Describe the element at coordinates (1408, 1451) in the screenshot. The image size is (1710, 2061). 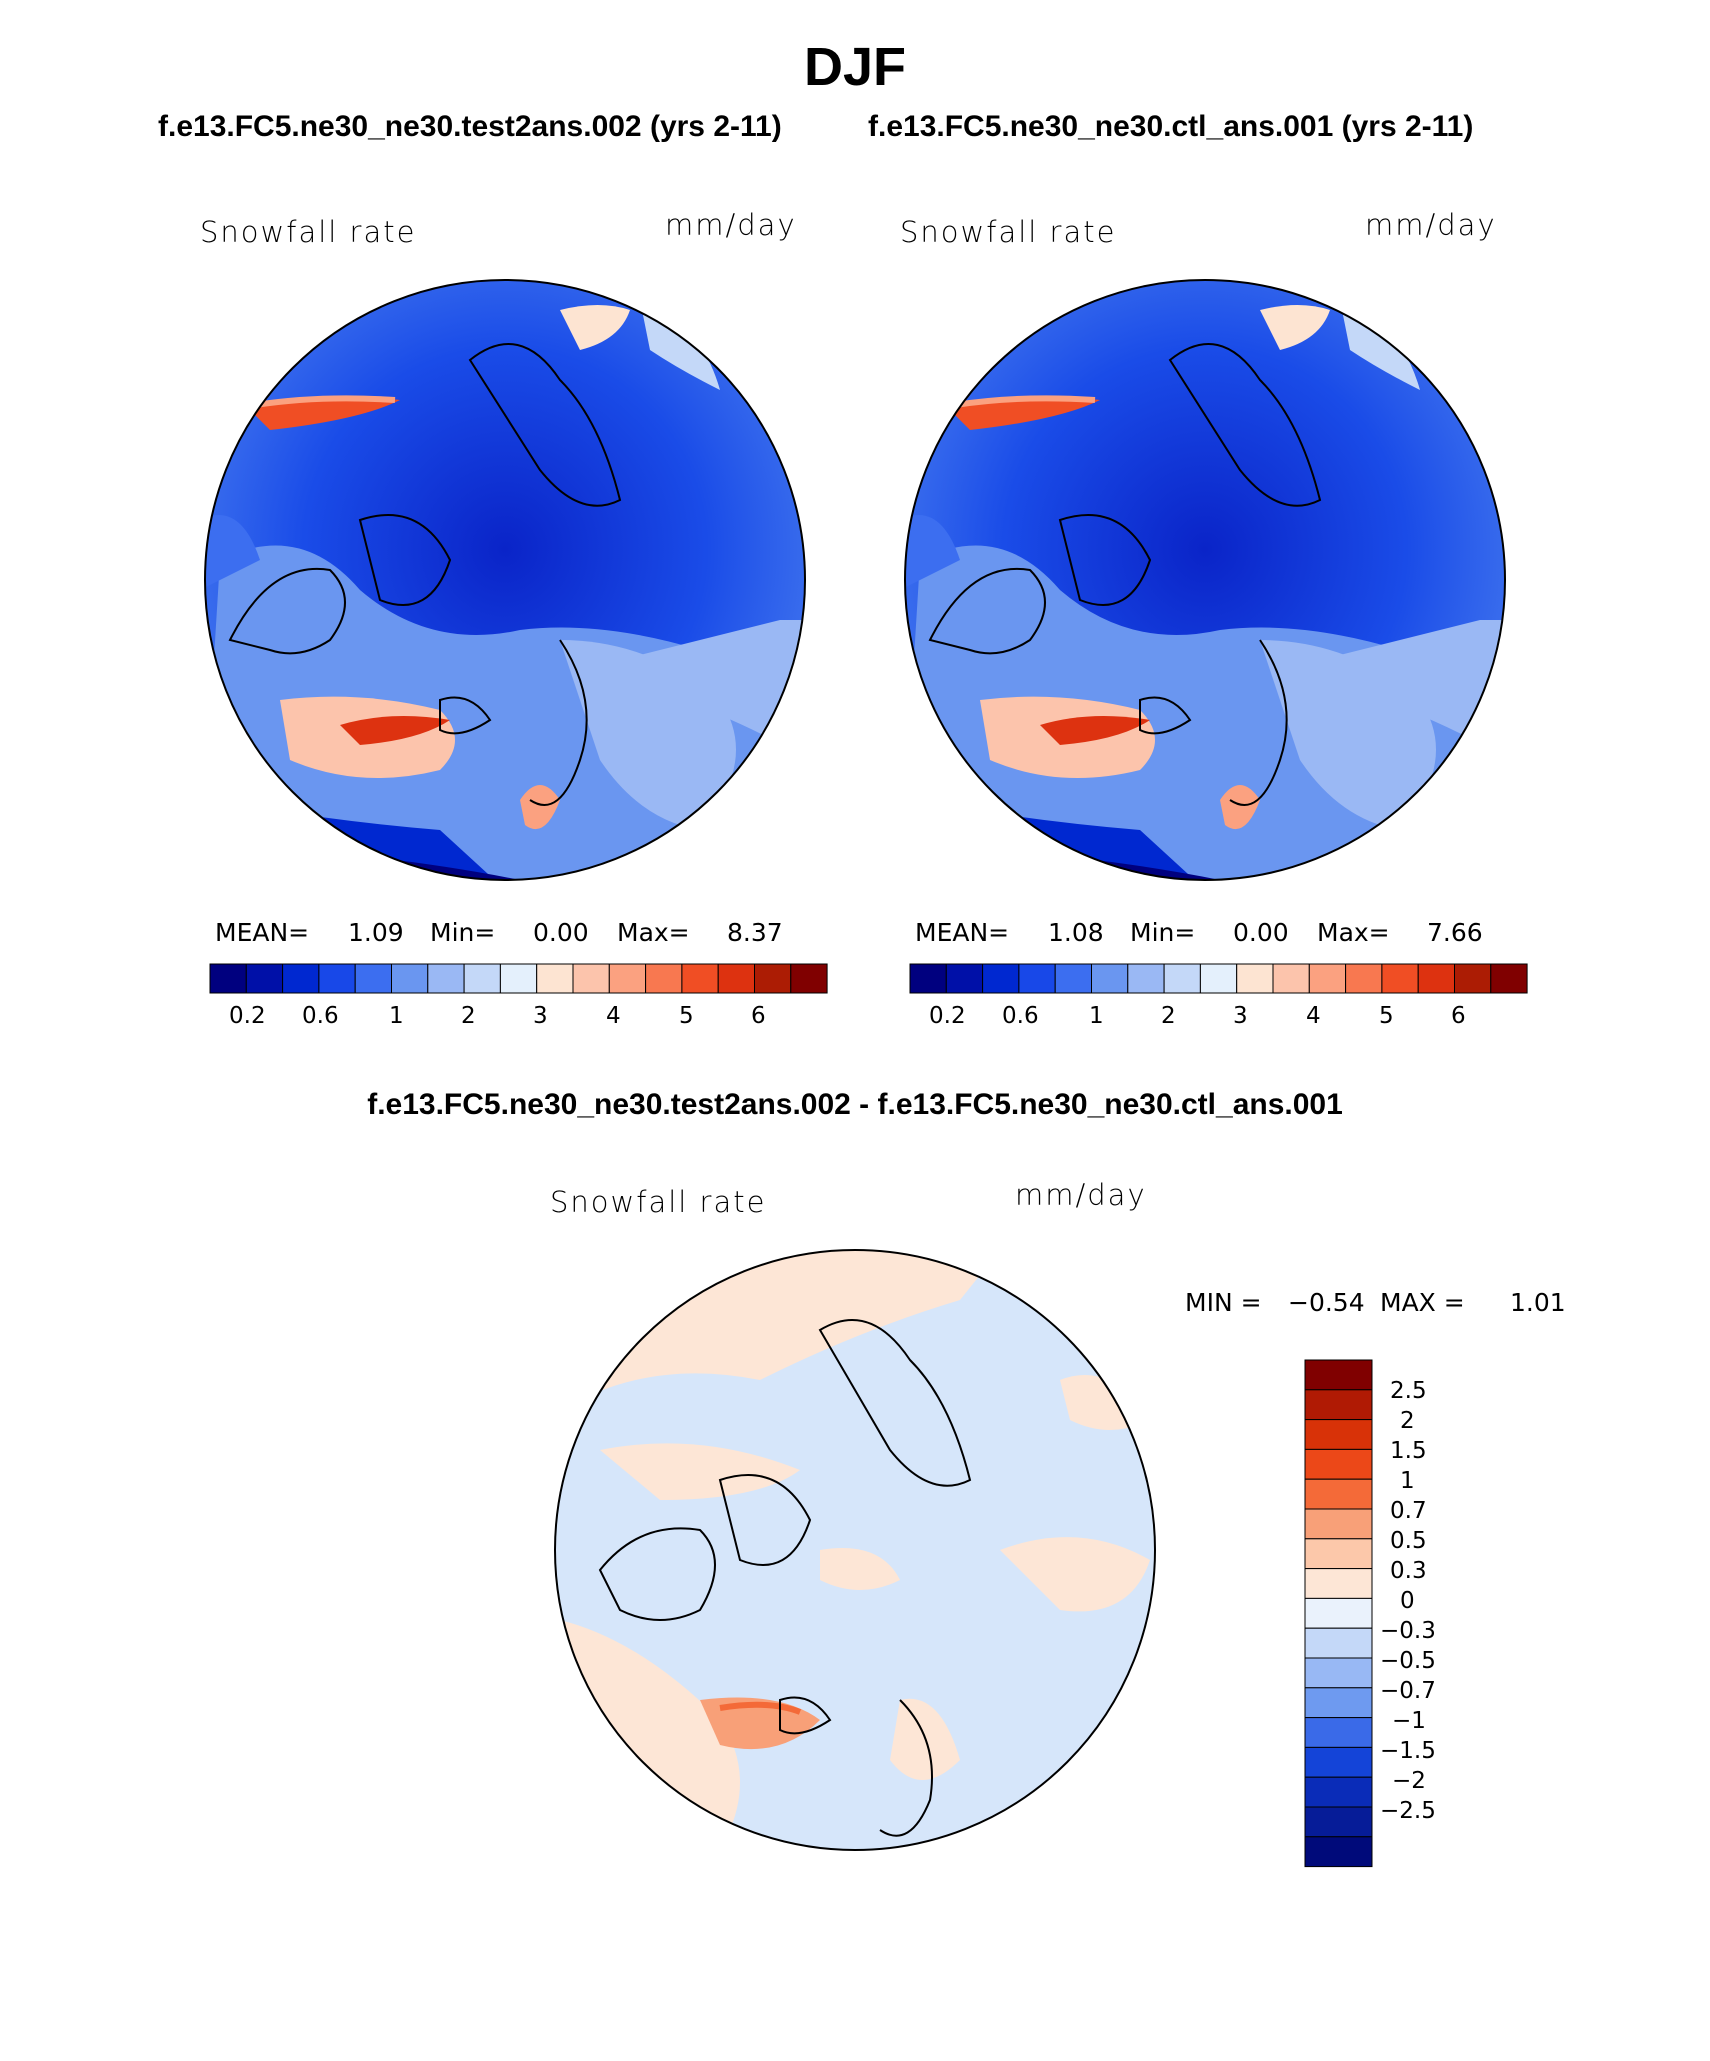
I see `diff-colorbar-tick: 1.5` at that location.